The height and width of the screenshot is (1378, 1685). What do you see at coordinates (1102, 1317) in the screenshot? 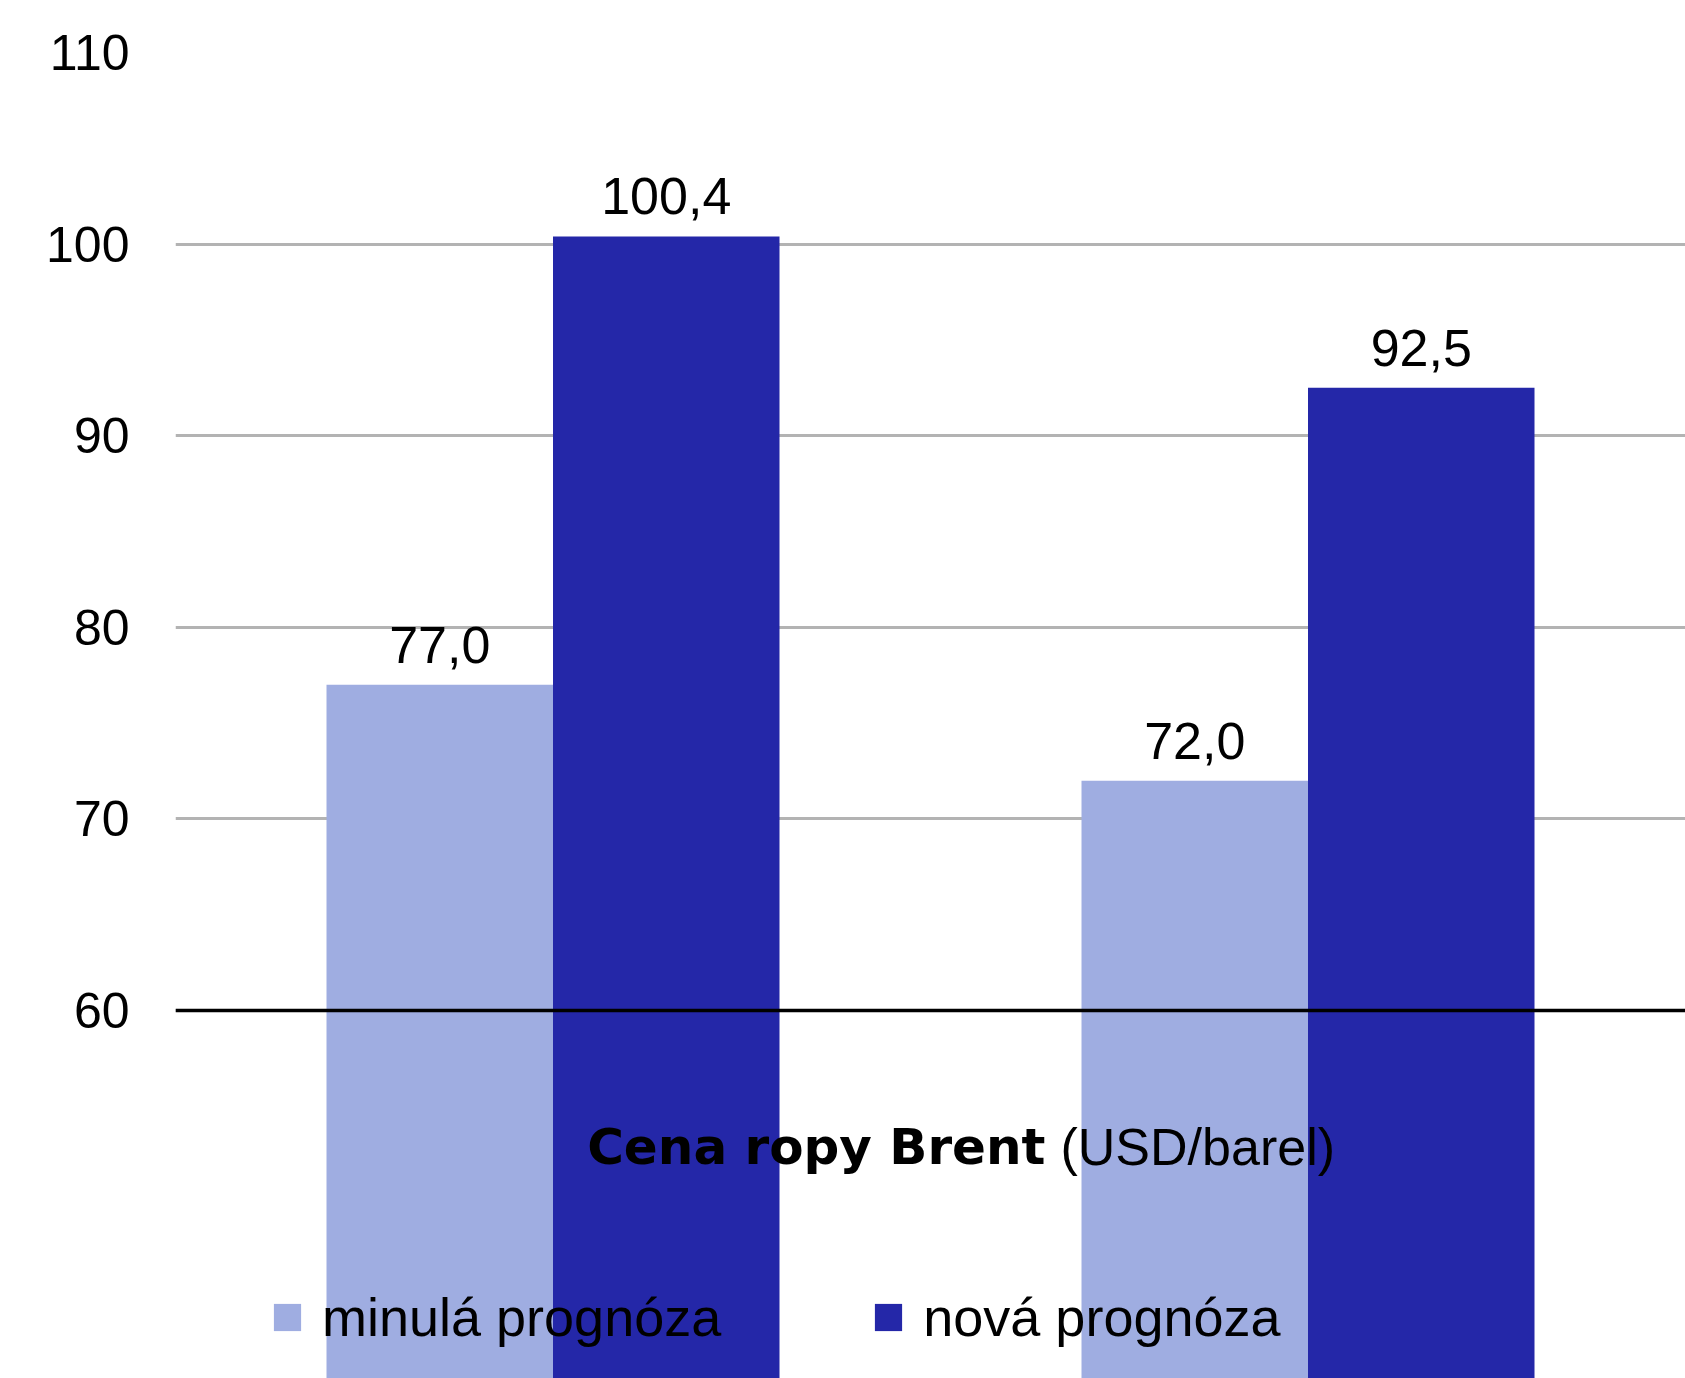
I see `legend-label: nová prognóza` at bounding box center [1102, 1317].